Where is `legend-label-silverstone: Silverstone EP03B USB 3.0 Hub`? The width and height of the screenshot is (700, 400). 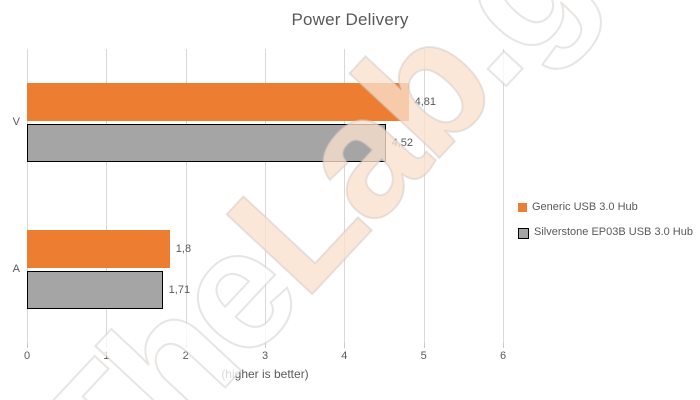
legend-label-silverstone: Silverstone EP03B USB 3.0 Hub is located at coordinates (613, 232).